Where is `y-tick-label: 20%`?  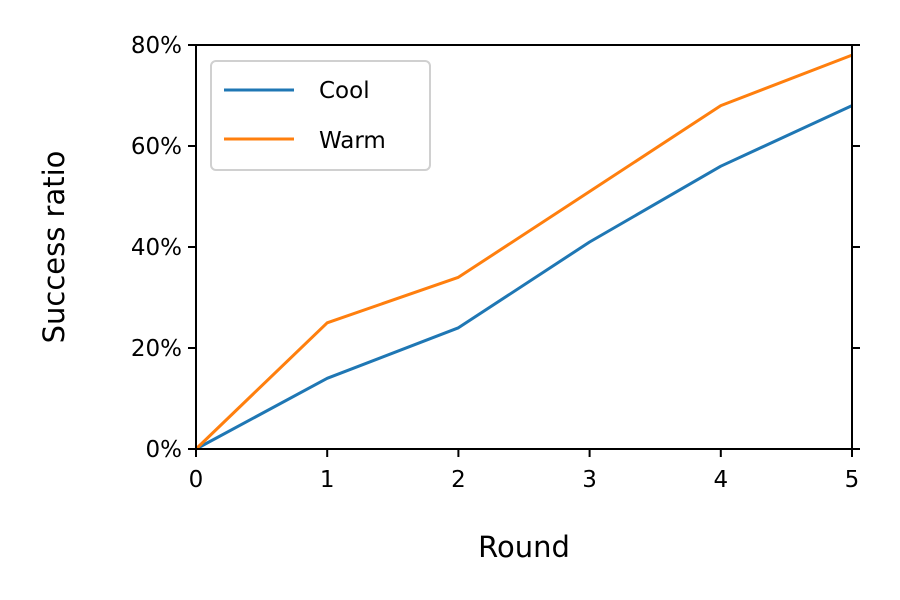
y-tick-label: 20% is located at coordinates (156, 349).